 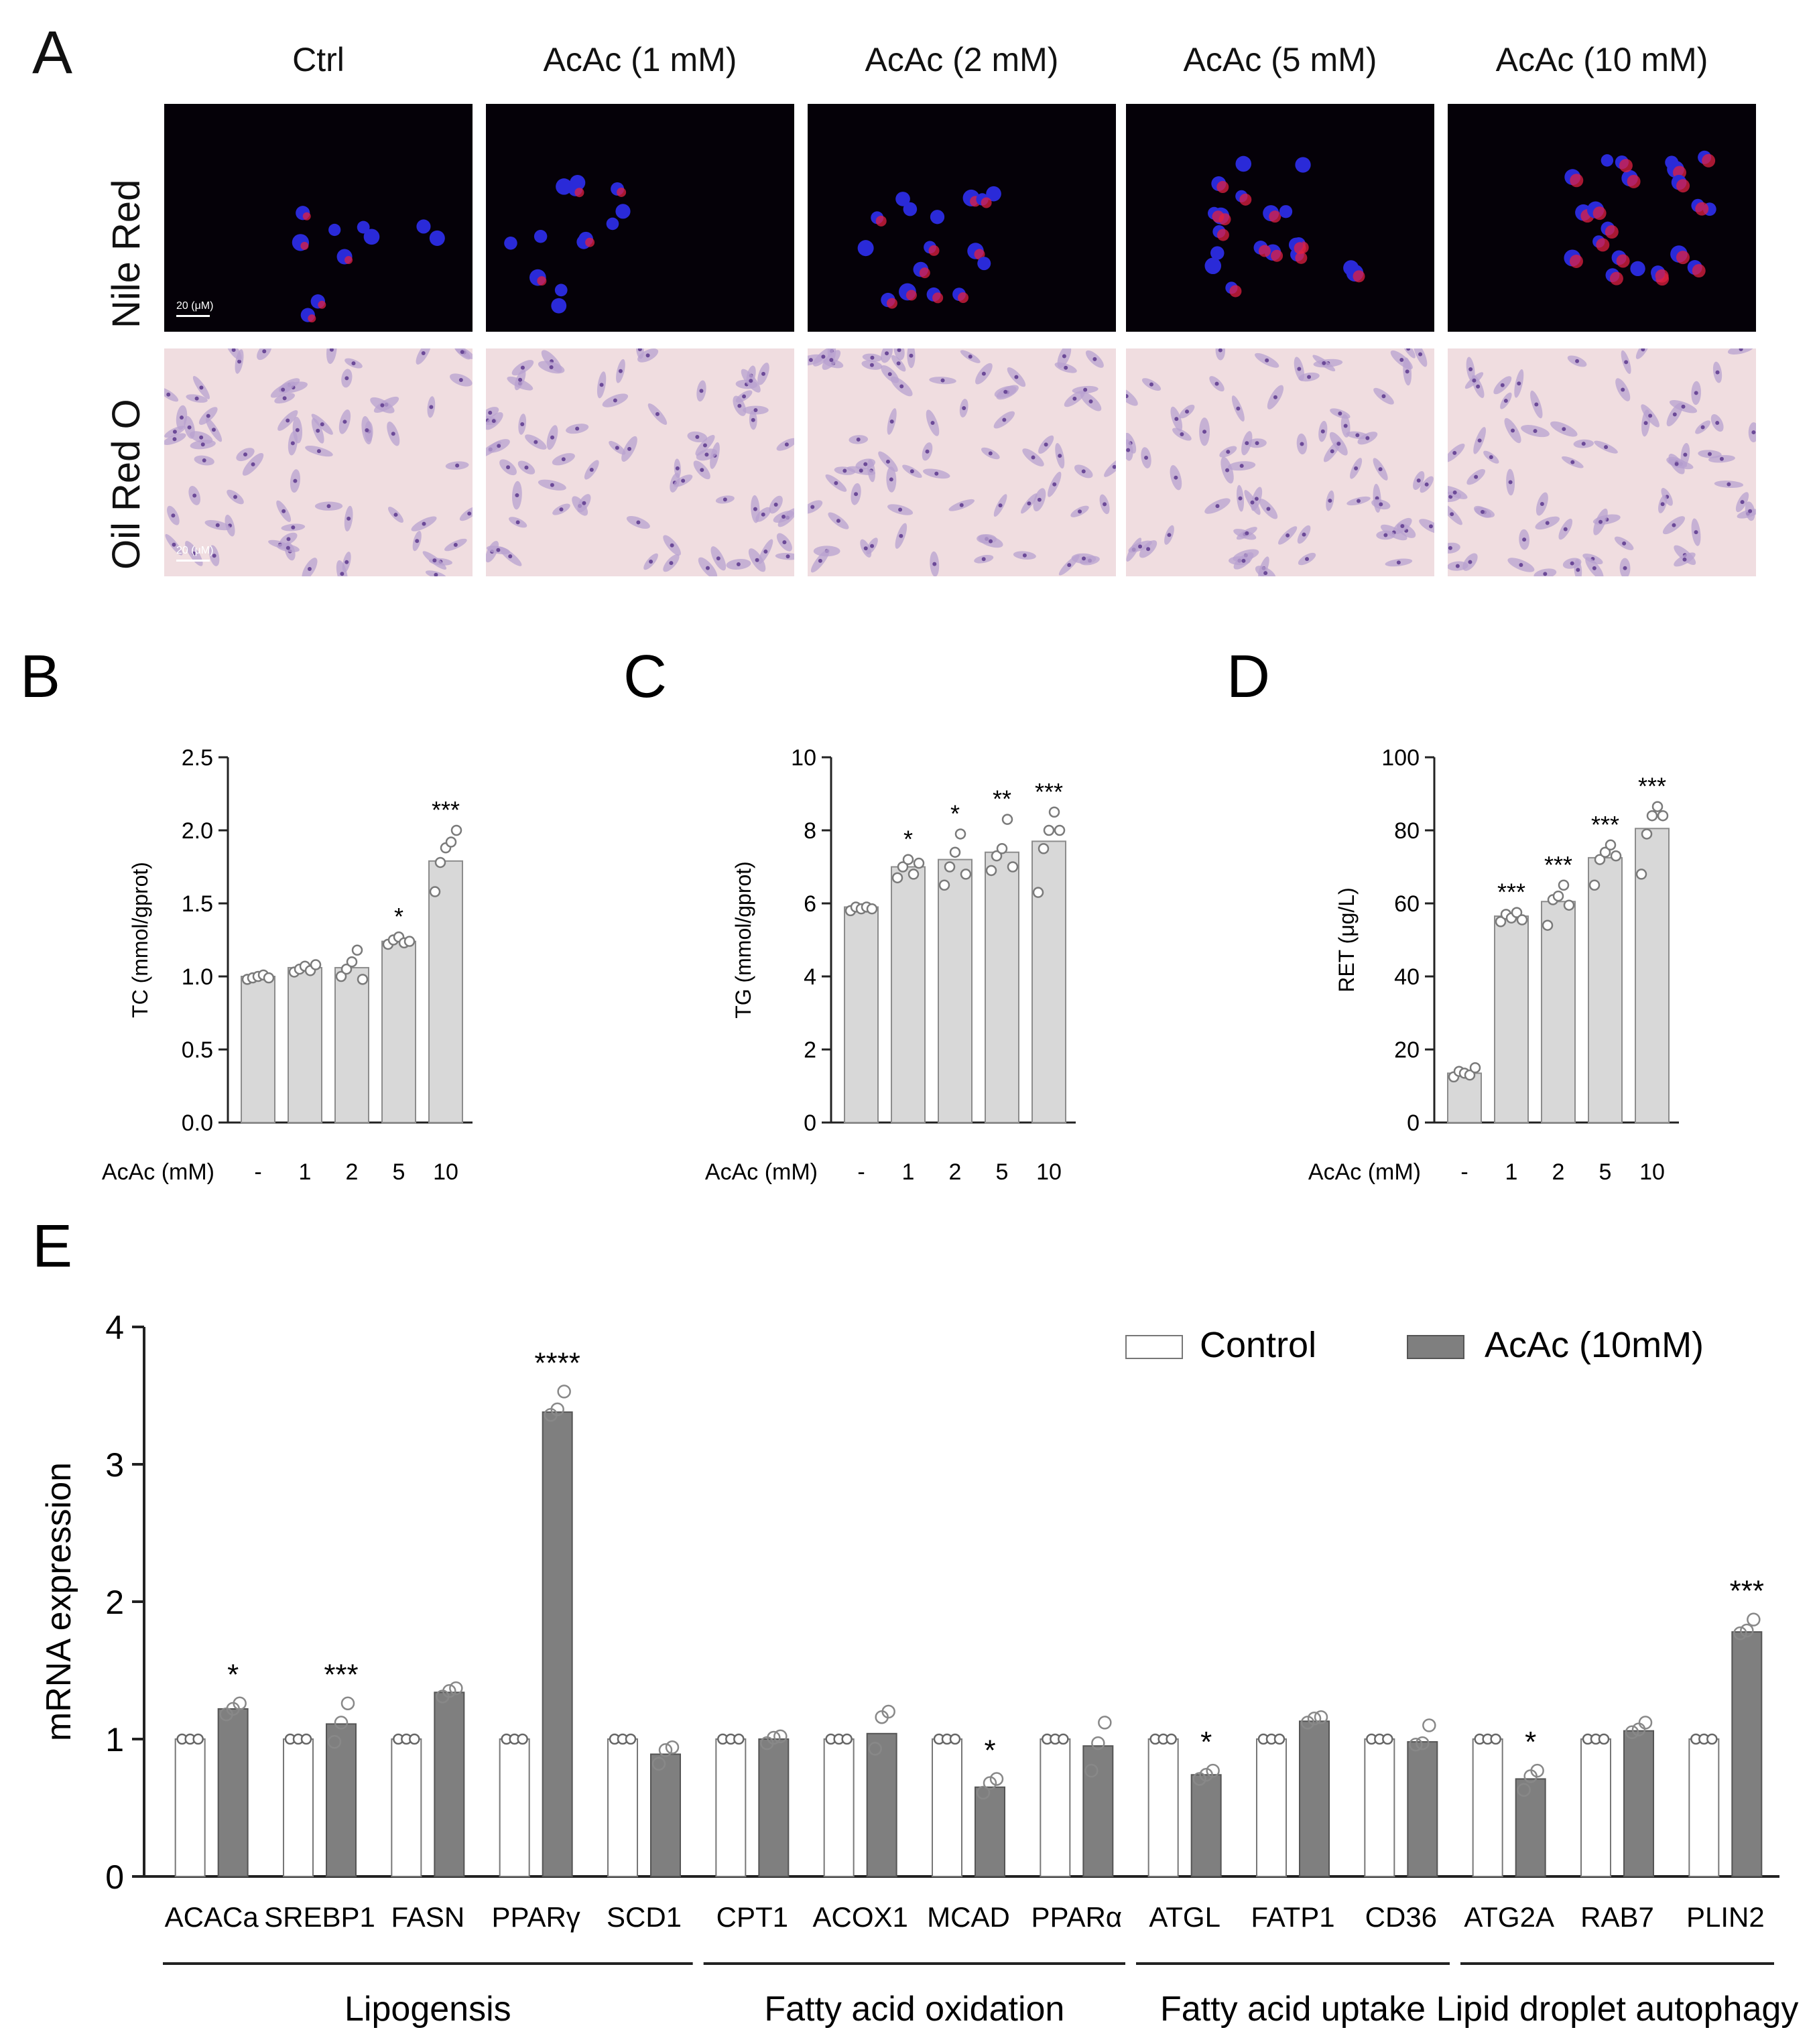 What do you see at coordinates (1464, 1172) in the screenshot?
I see `x-tick-label: -` at bounding box center [1464, 1172].